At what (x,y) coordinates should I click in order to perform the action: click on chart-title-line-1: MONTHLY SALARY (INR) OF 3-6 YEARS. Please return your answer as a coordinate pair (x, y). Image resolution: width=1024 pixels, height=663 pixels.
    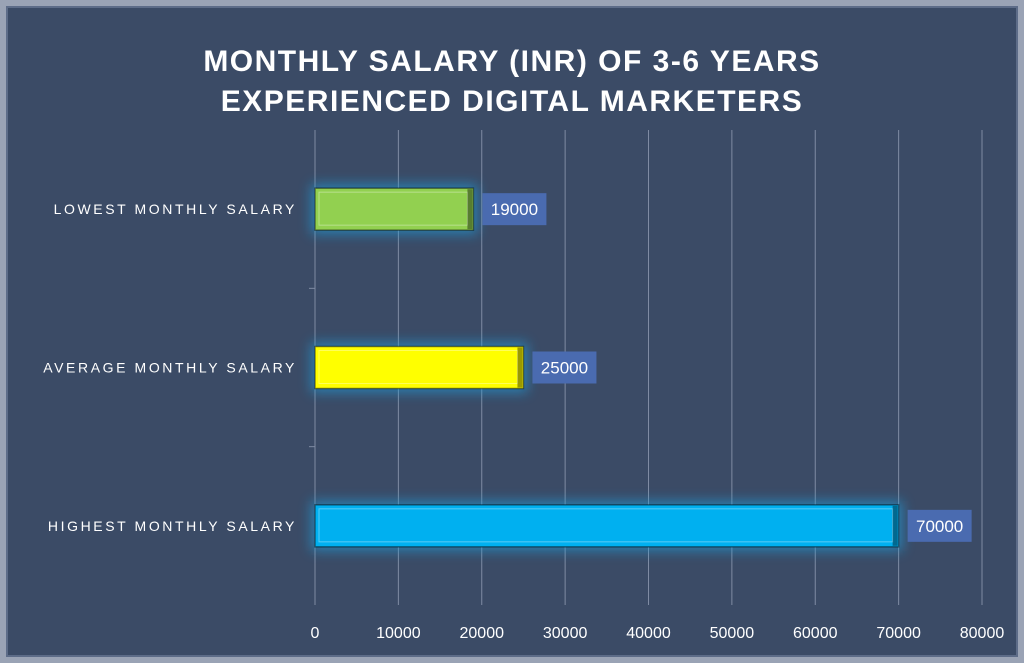
    Looking at the image, I should click on (512, 61).